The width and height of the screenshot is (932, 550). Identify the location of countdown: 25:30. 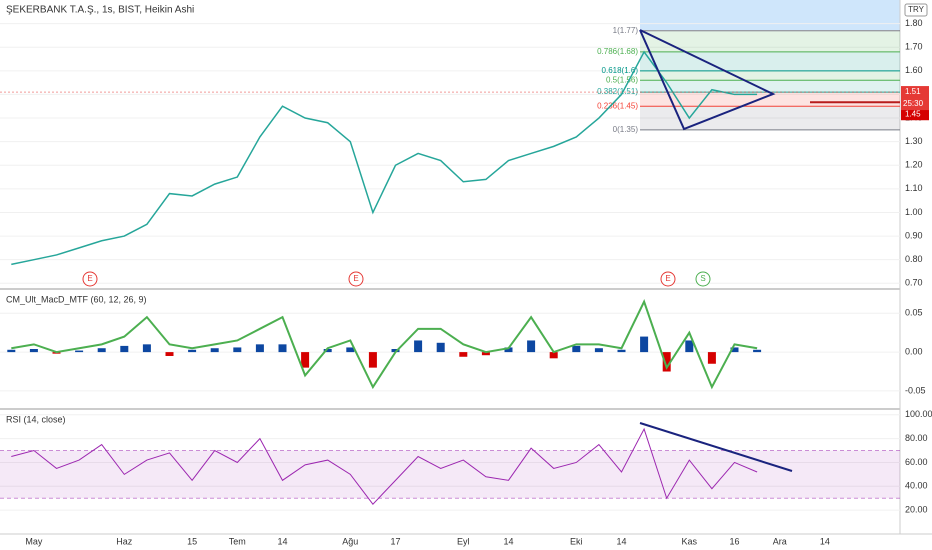
(913, 103).